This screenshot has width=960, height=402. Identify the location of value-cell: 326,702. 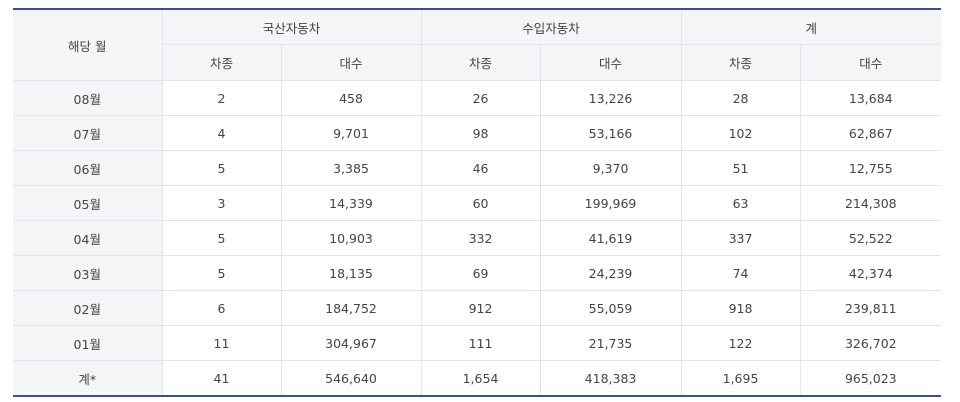
(870, 343).